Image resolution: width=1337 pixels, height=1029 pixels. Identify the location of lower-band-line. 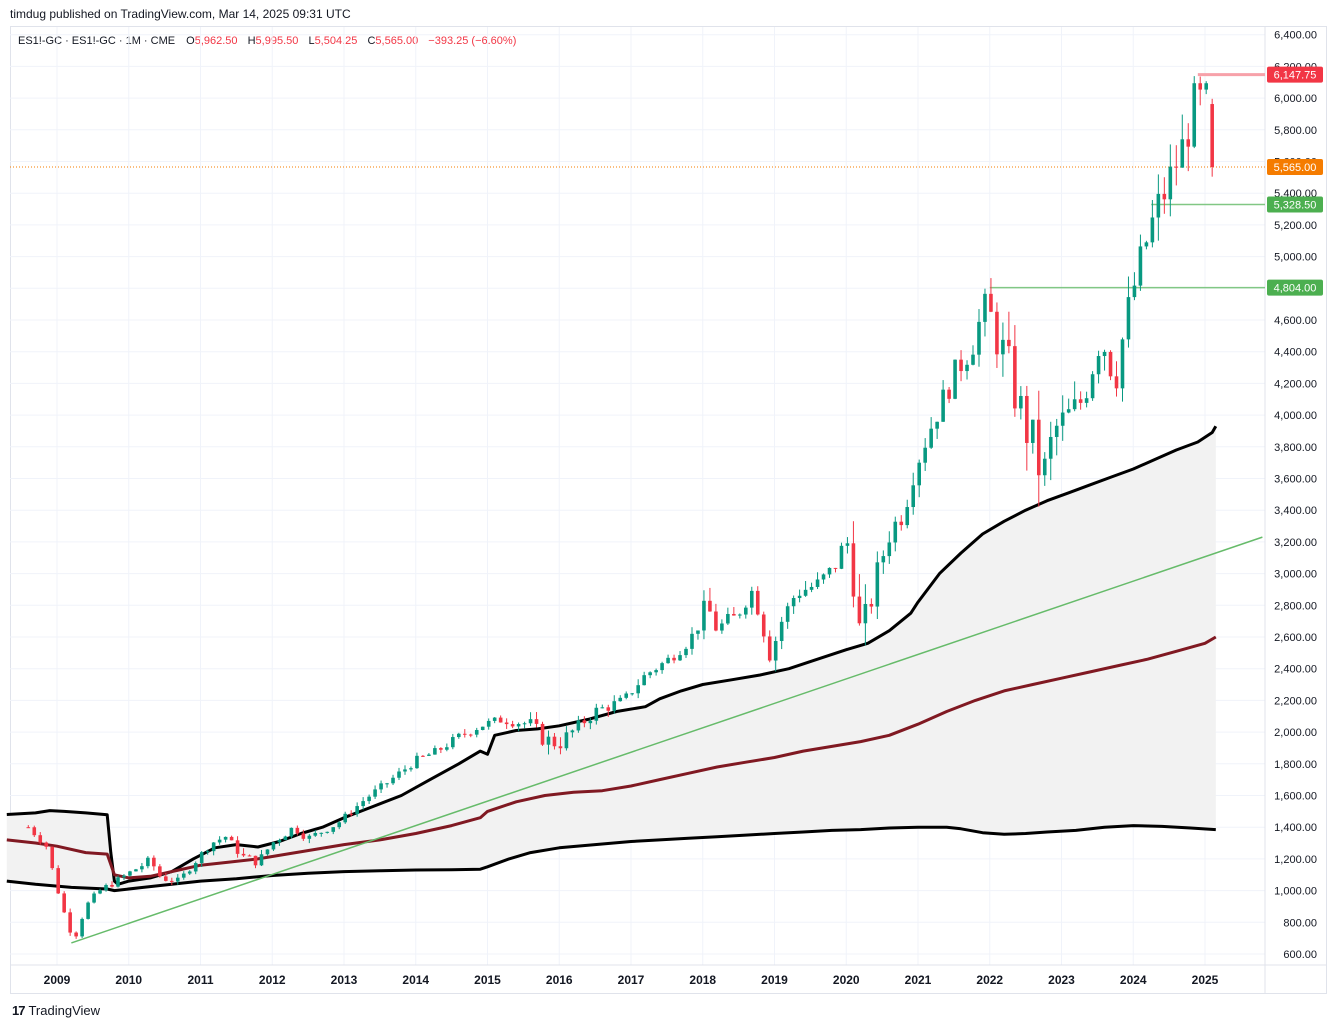
(611, 858).